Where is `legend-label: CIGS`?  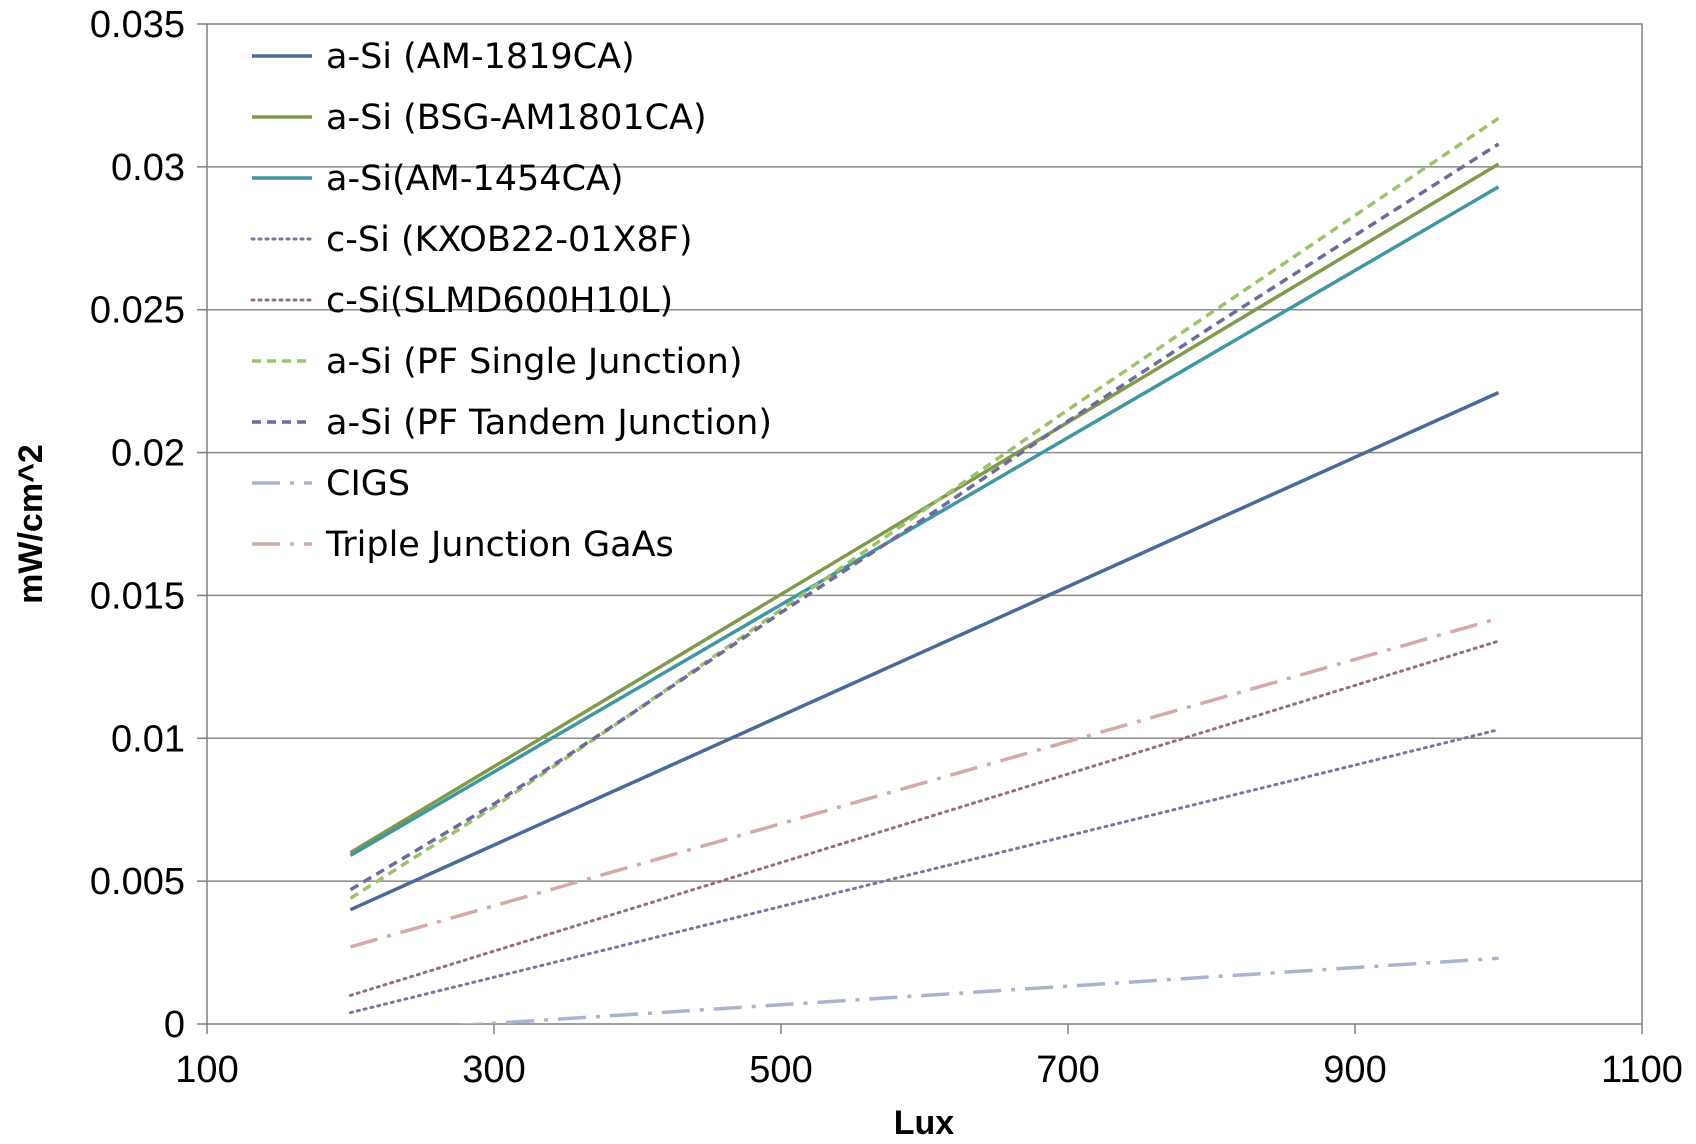 legend-label: CIGS is located at coordinates (368, 484).